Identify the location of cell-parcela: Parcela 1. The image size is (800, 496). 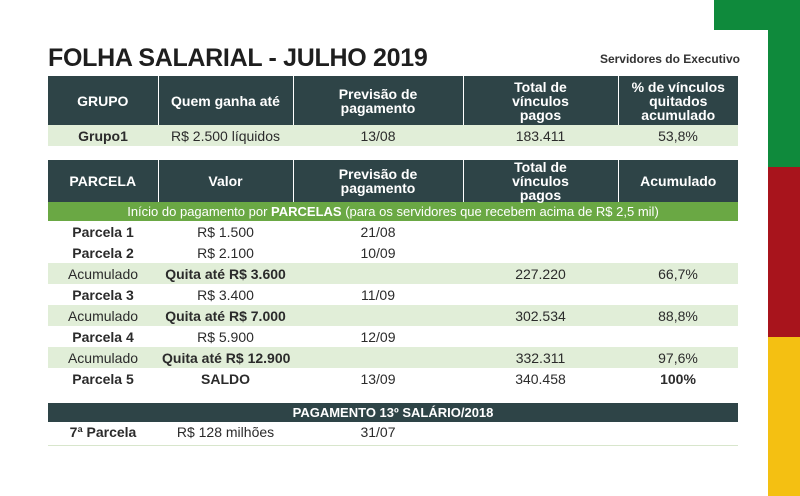
(103, 231).